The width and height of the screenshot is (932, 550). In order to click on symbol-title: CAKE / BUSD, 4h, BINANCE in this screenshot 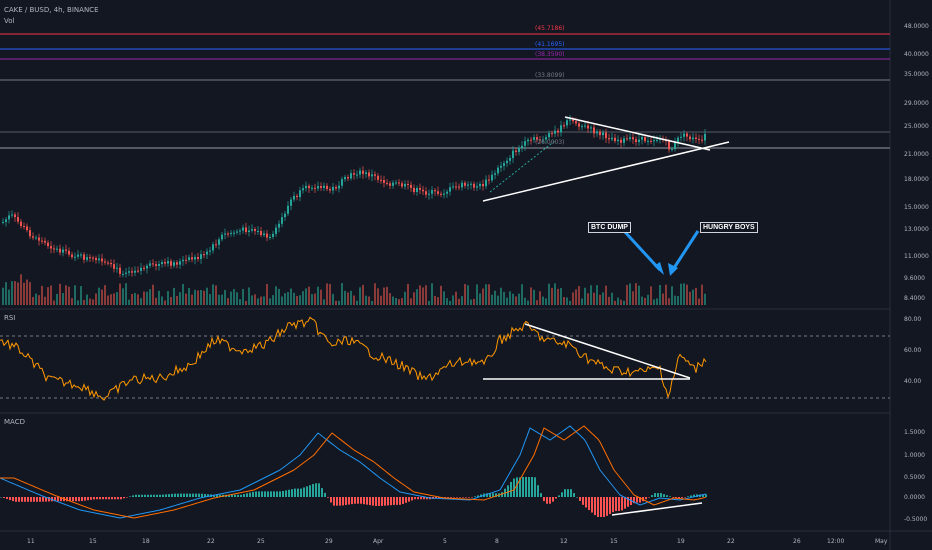, I will do `click(51, 10)`.